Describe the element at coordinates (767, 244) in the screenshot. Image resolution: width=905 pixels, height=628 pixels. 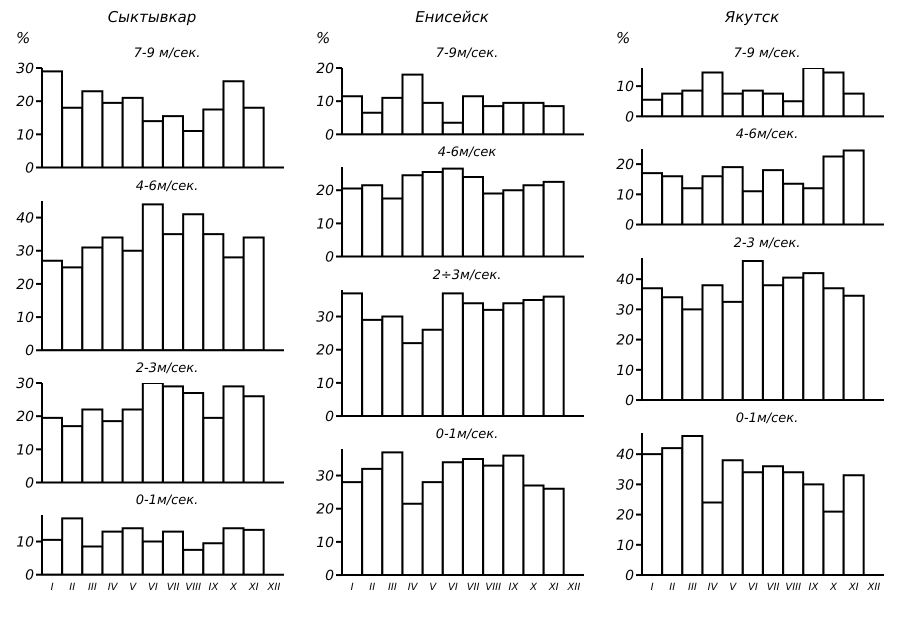
I see `chart-subtitle: 2-3 м/сек.` at that location.